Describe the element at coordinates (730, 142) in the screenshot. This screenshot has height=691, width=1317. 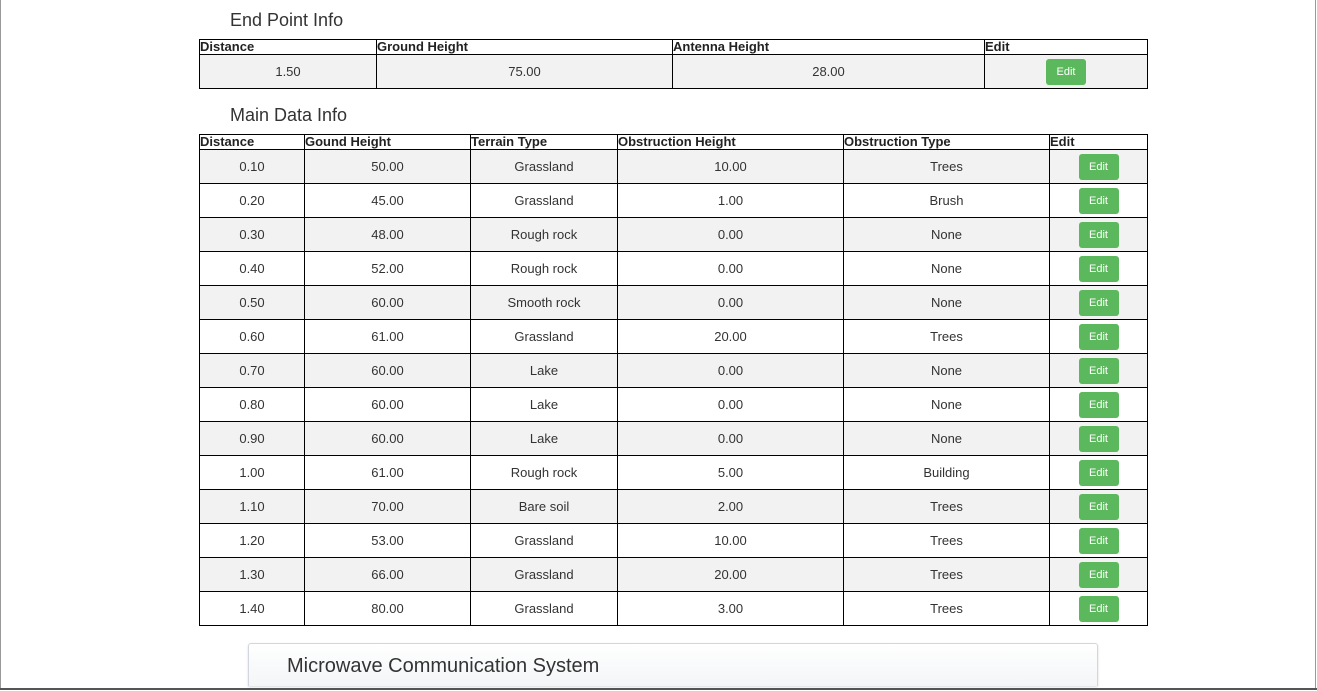
I see `header-obstruction-height: Obstruction Height` at that location.